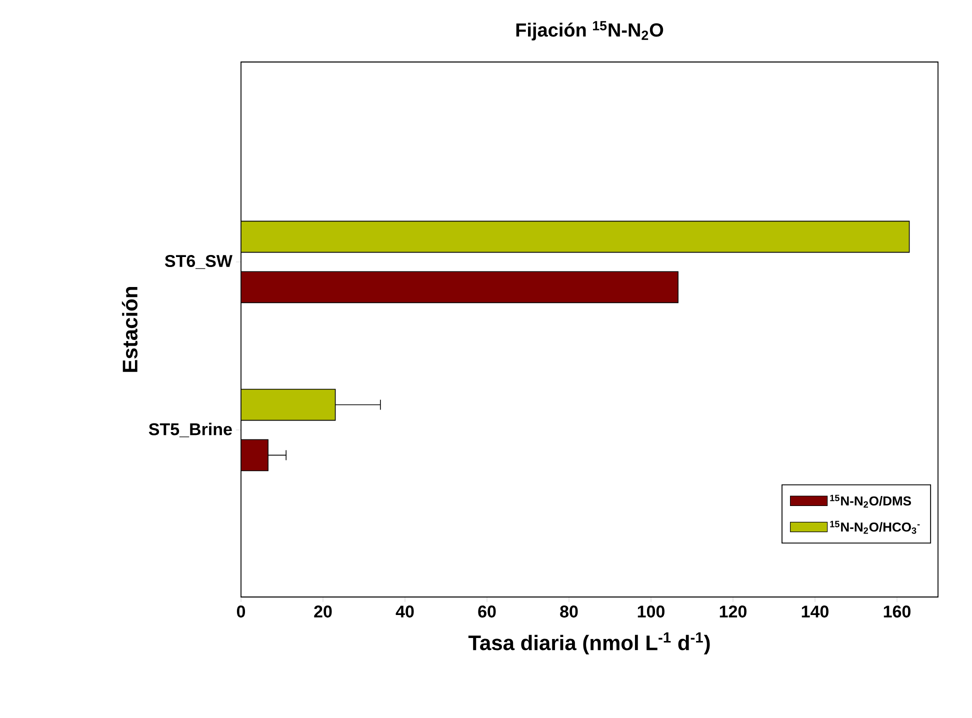 The height and width of the screenshot is (718, 972). I want to click on x-tick-label: 140, so click(815, 612).